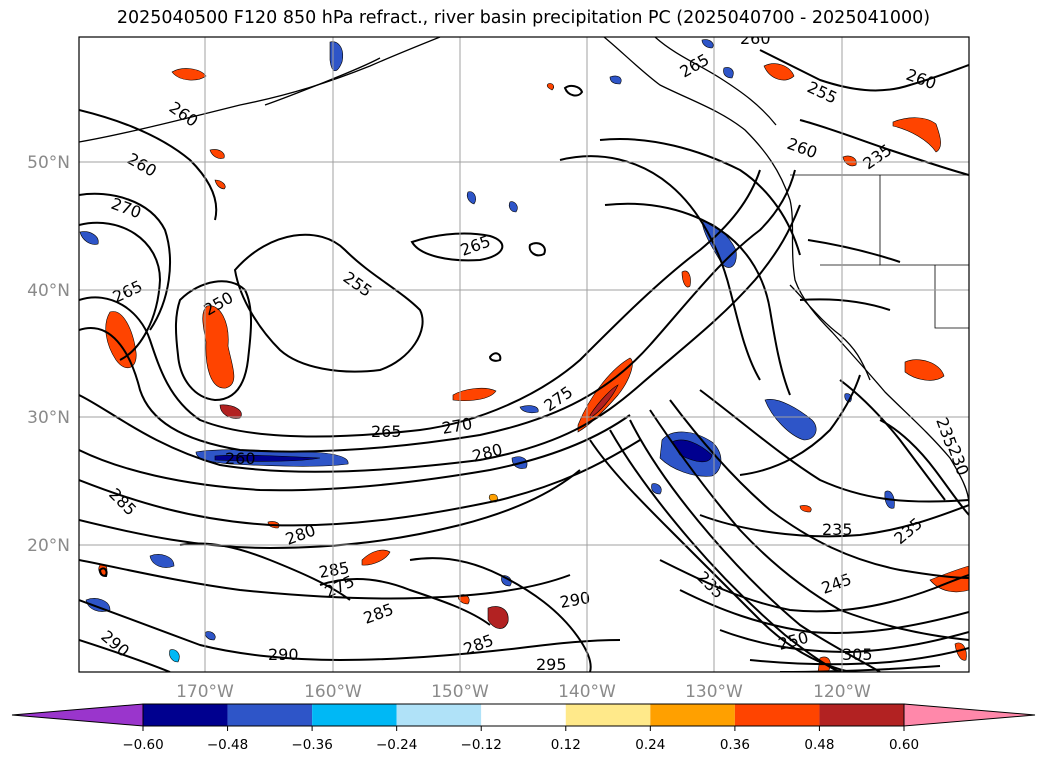 The width and height of the screenshot is (1047, 765). What do you see at coordinates (386, 431) in the screenshot?
I see `contour-label: 265` at bounding box center [386, 431].